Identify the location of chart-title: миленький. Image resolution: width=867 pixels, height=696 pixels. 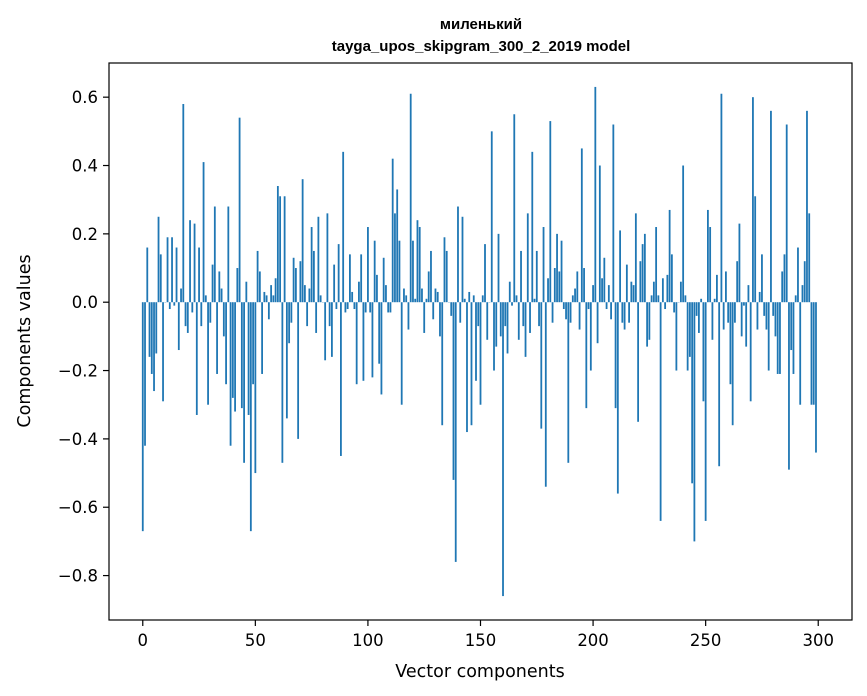
(481, 24).